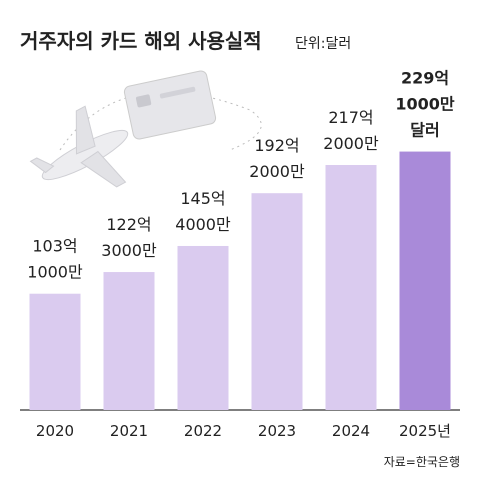  Describe the element at coordinates (351, 130) in the screenshot. I see `value-label: 217억 2000만` at that location.